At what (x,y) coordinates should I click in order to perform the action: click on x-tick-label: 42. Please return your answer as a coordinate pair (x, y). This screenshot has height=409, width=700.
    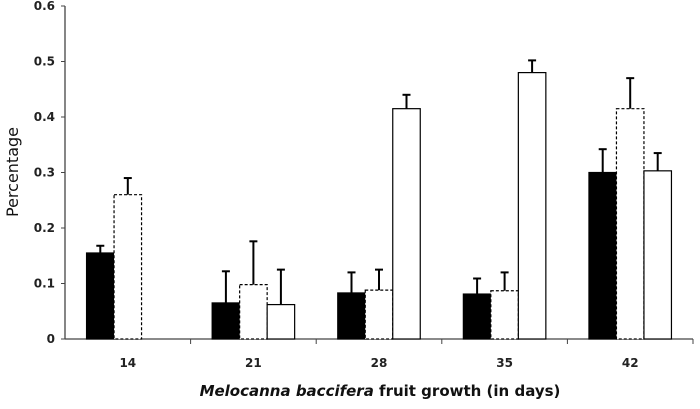
    Looking at the image, I should click on (630, 363).